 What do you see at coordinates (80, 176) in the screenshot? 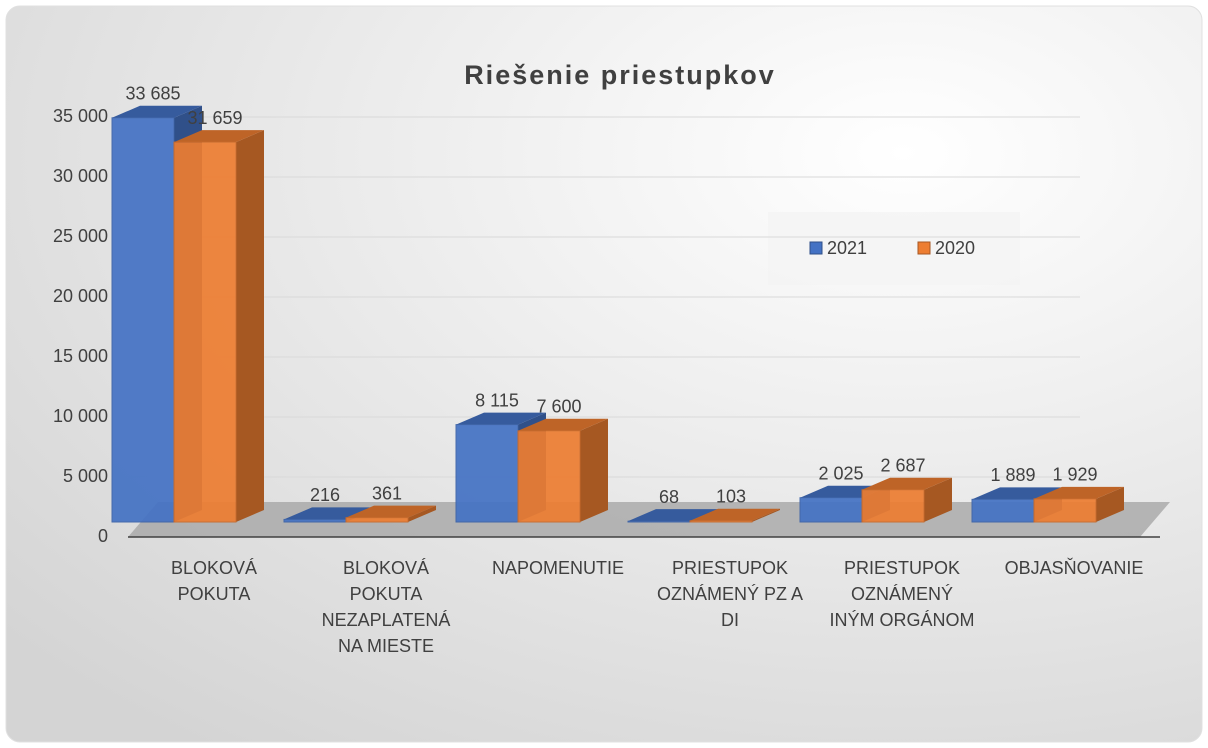
I see `y-tick-label: 30 000` at bounding box center [80, 176].